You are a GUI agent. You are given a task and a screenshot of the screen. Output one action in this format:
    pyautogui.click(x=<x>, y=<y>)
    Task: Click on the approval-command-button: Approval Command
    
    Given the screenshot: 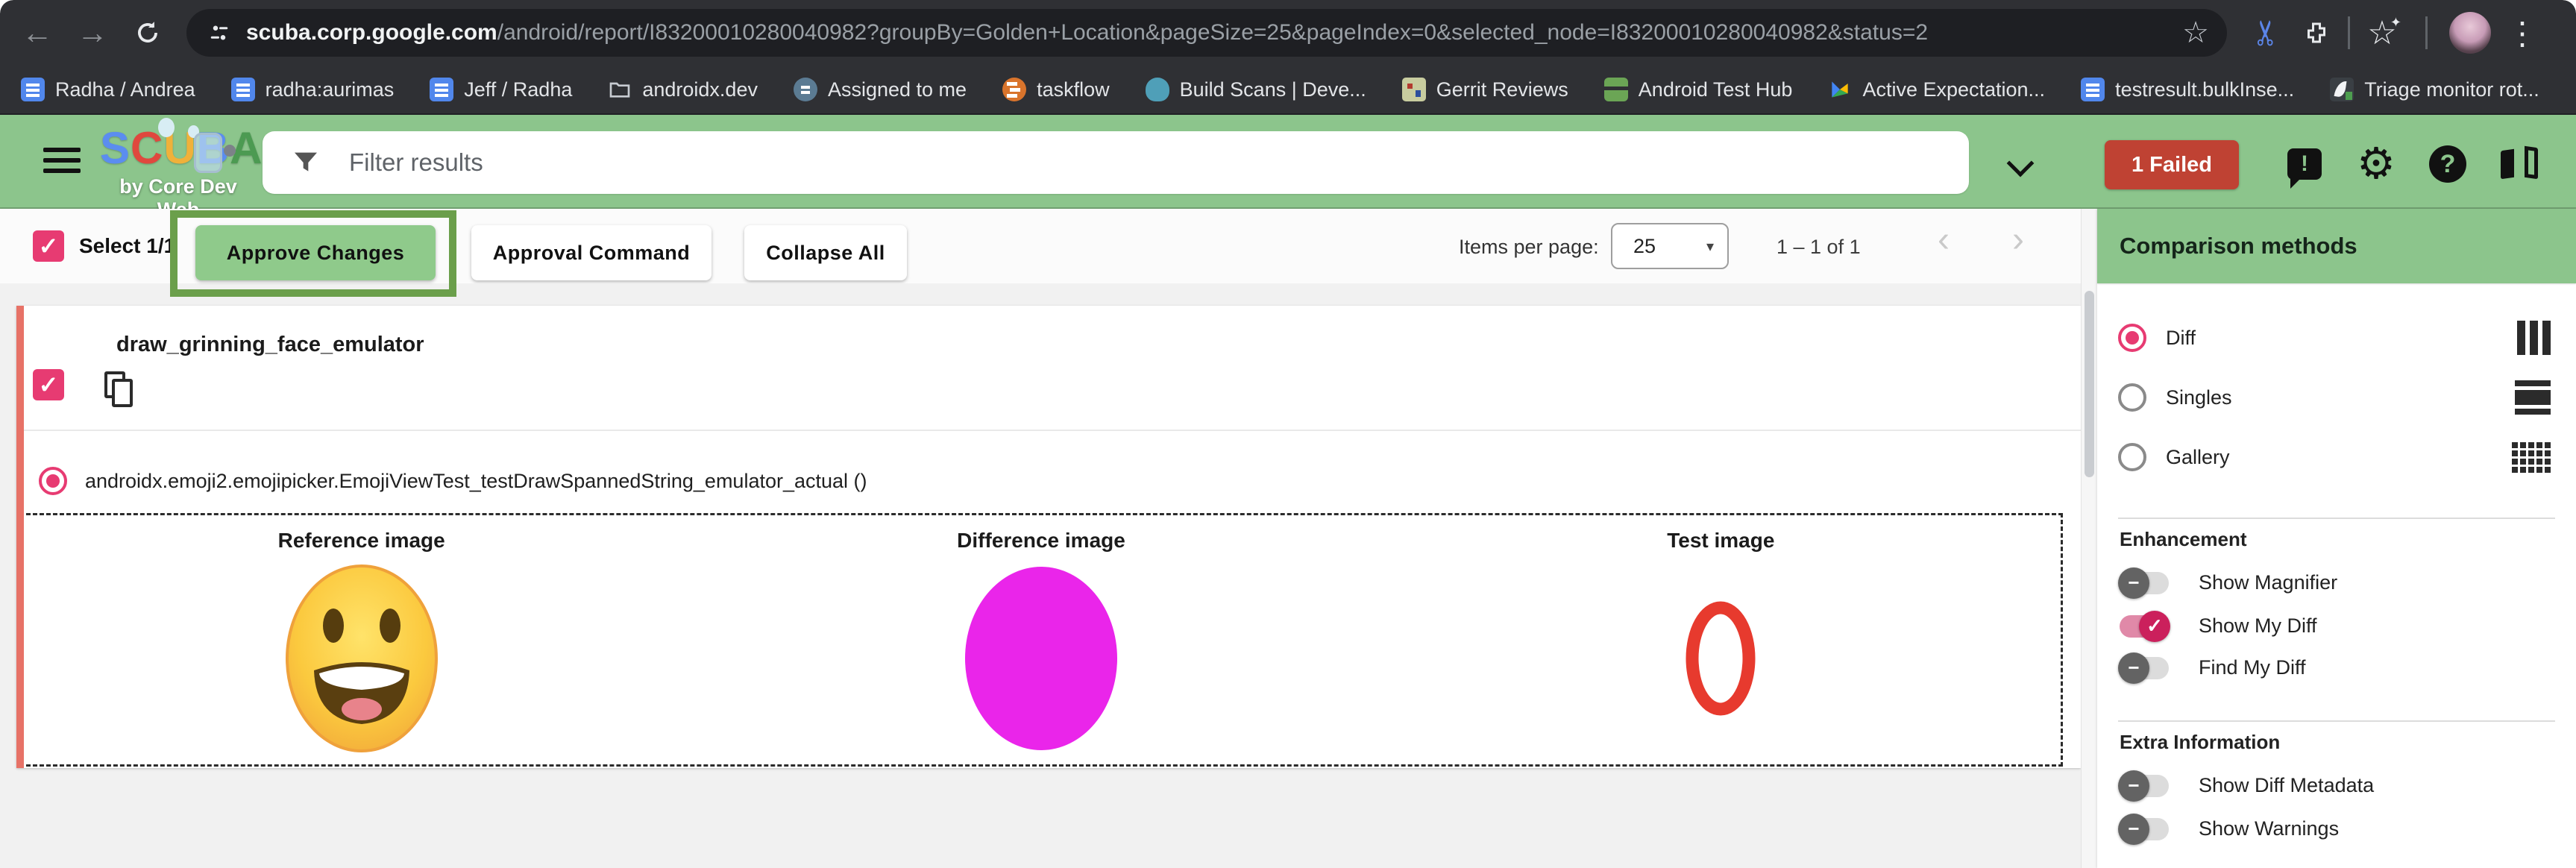 What is the action you would take?
    pyautogui.click(x=591, y=253)
    